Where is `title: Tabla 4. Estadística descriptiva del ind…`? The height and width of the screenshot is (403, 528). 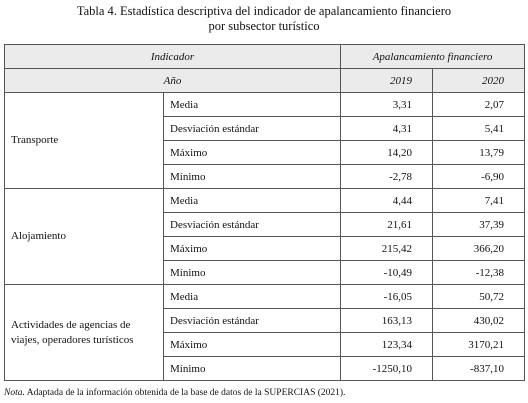 title: Tabla 4. Estadística descriptiva del ind… is located at coordinates (264, 19).